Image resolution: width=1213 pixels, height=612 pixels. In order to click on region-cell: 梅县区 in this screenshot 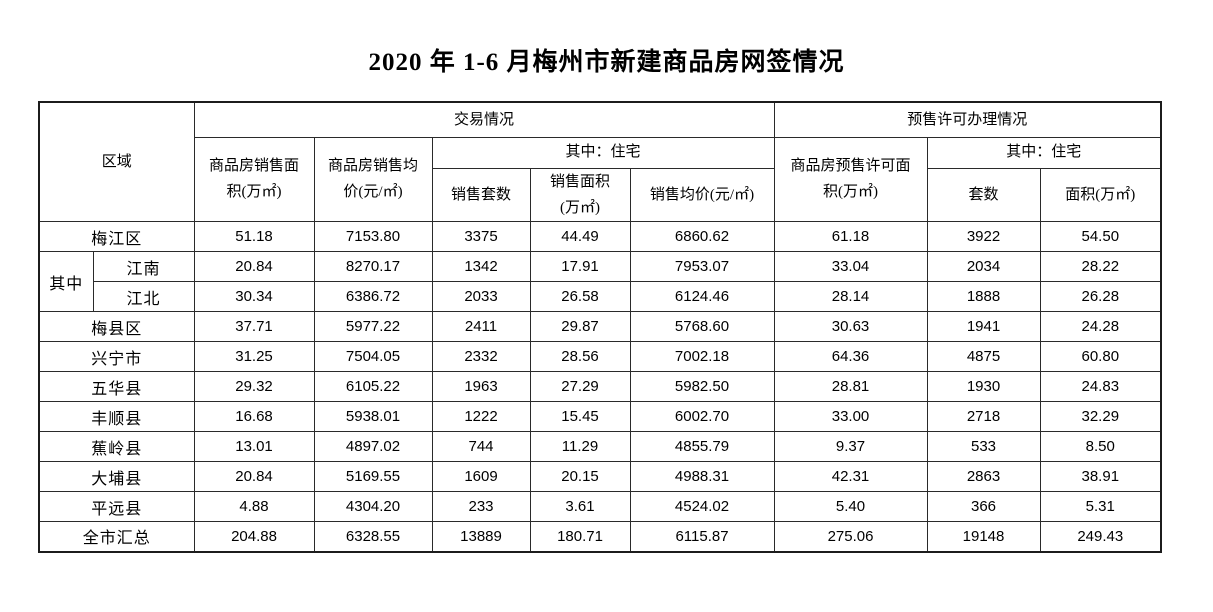, I will do `click(116, 326)`.